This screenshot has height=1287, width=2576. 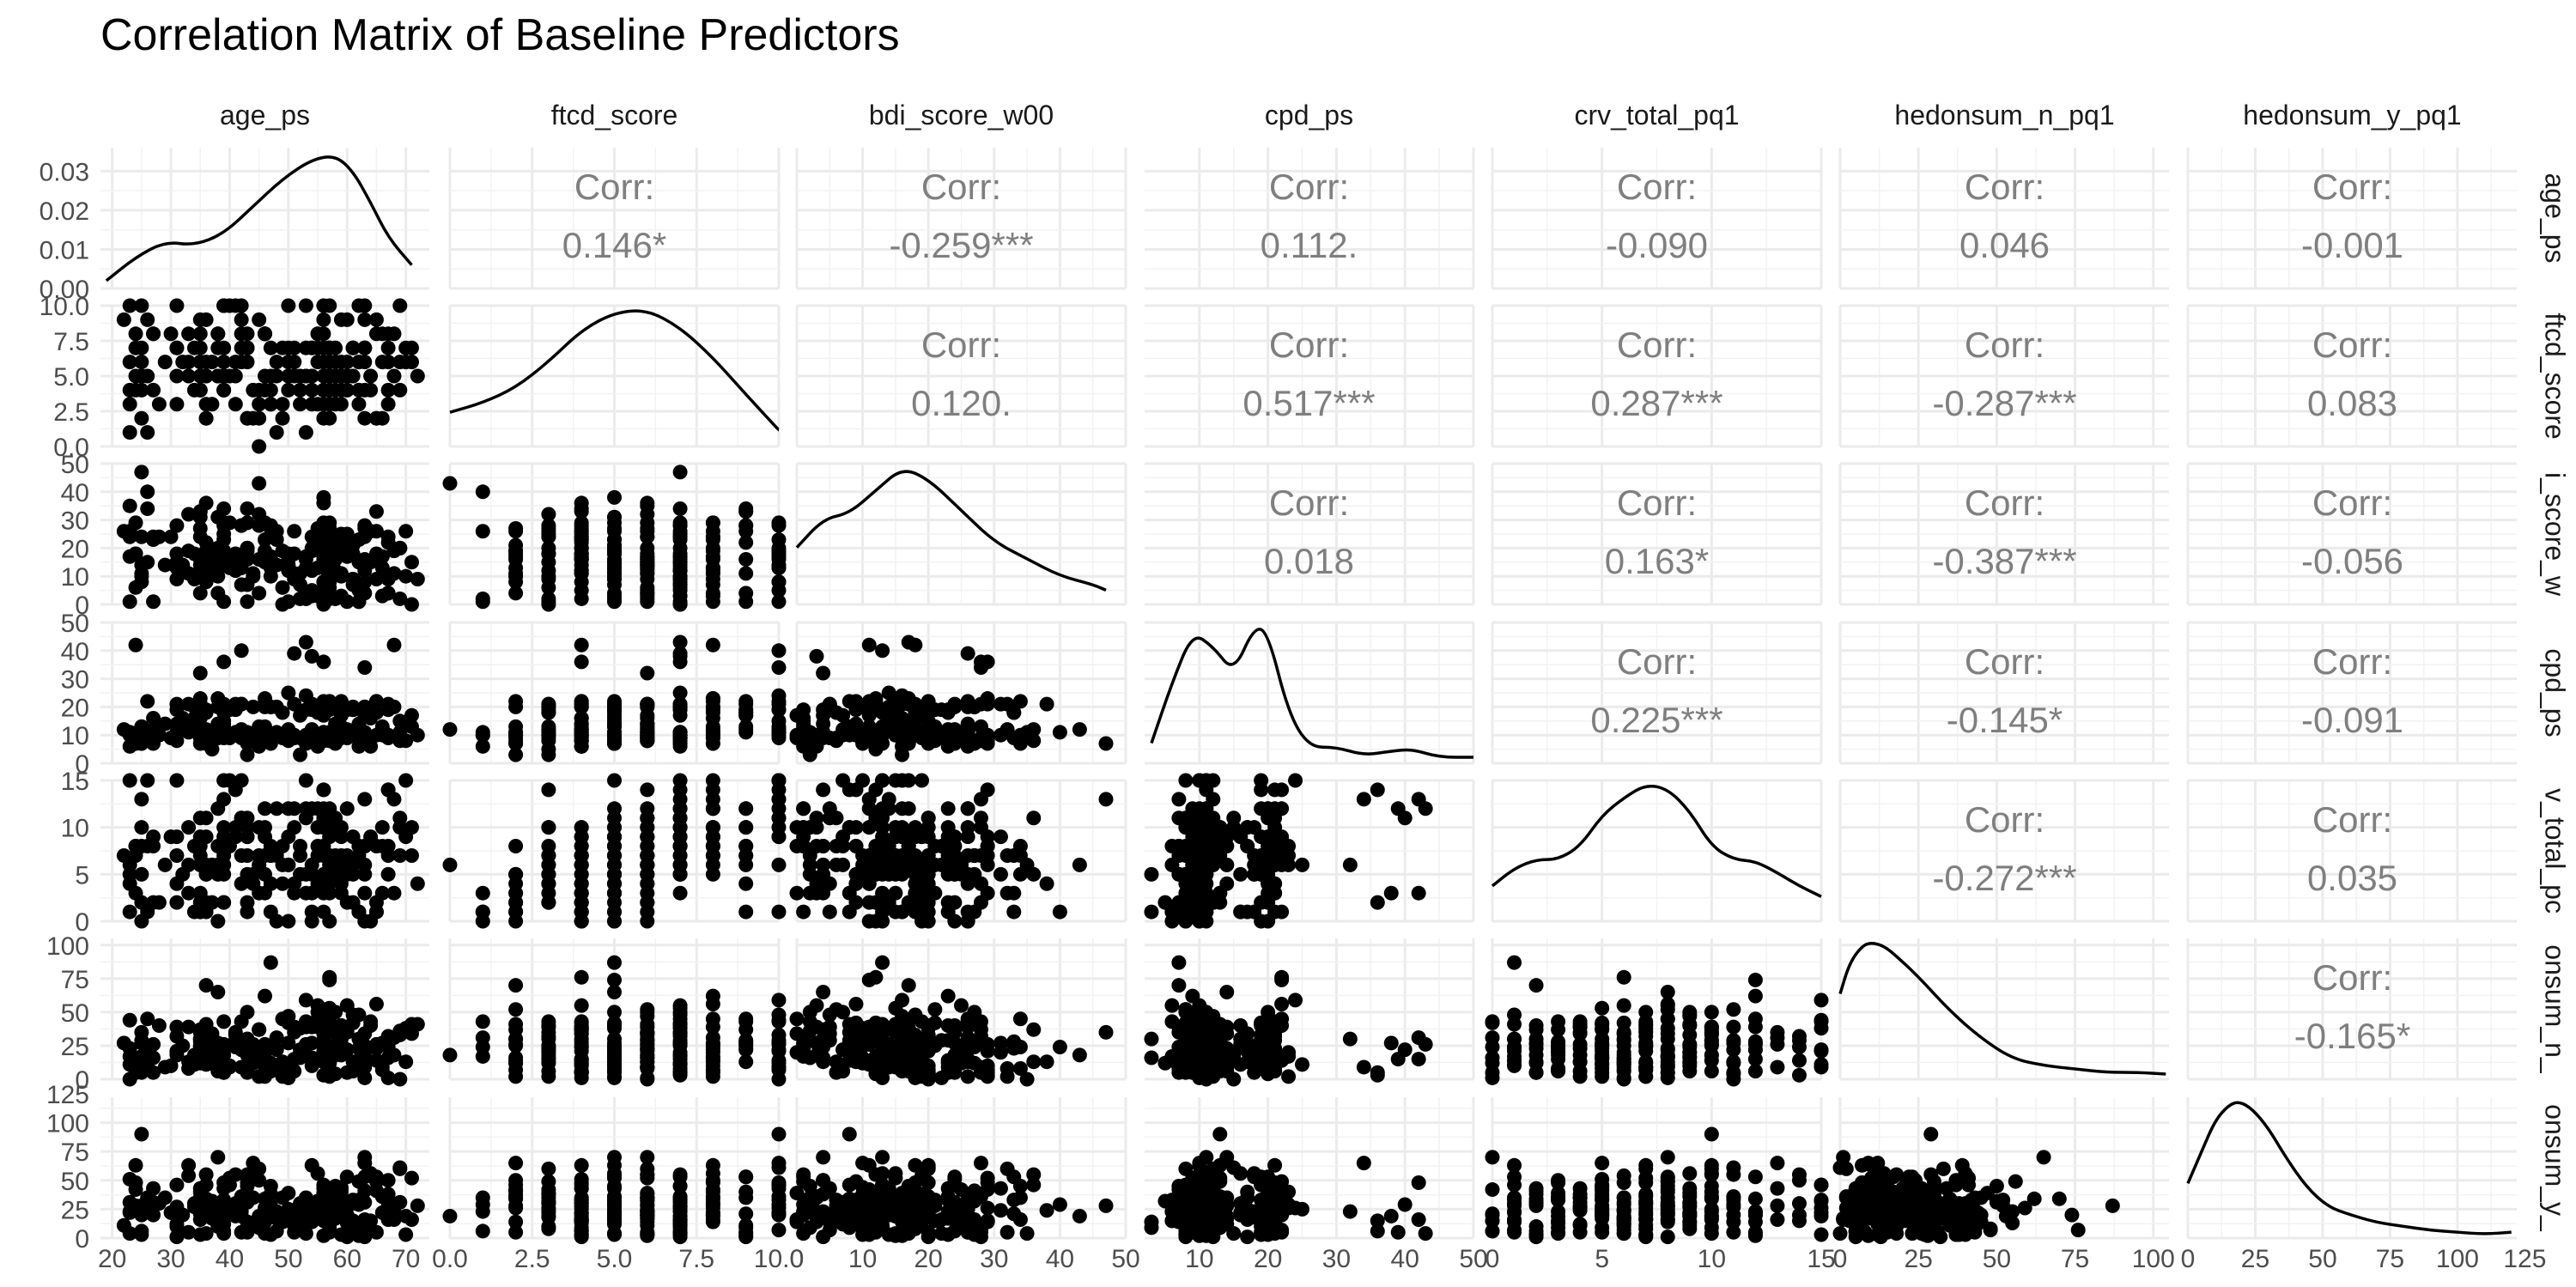 What do you see at coordinates (259, 218) in the screenshot?
I see `density-curve-age_ps` at bounding box center [259, 218].